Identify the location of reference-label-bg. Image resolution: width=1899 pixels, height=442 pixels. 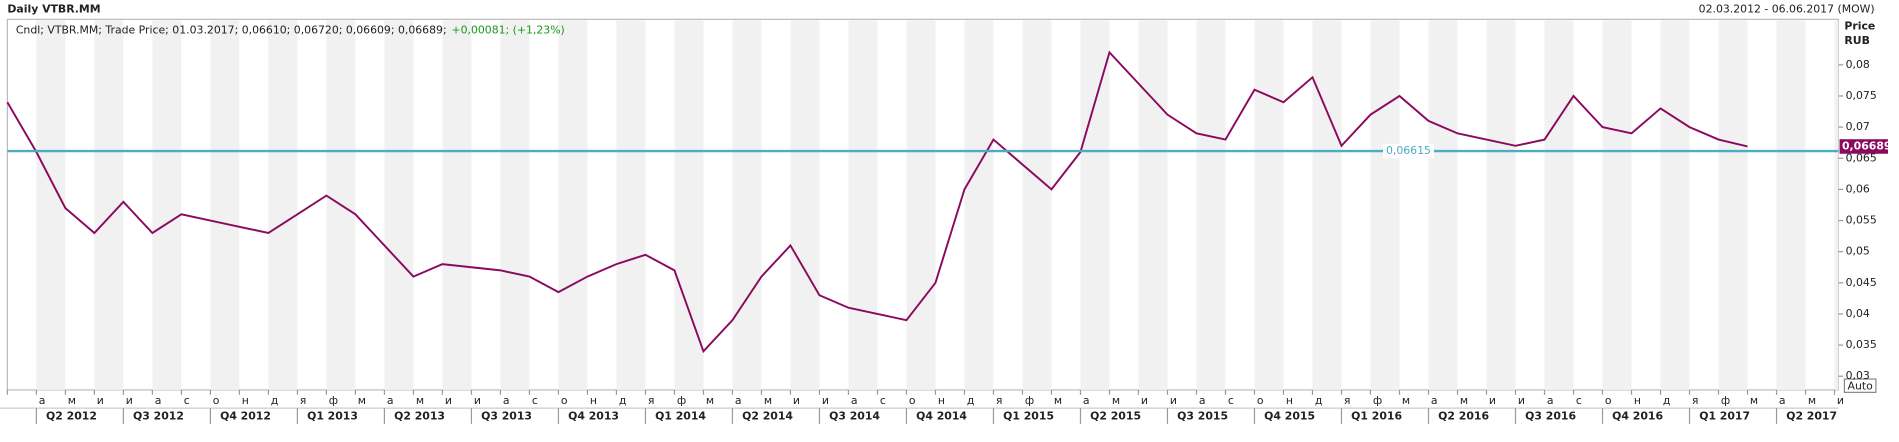
(1408, 151).